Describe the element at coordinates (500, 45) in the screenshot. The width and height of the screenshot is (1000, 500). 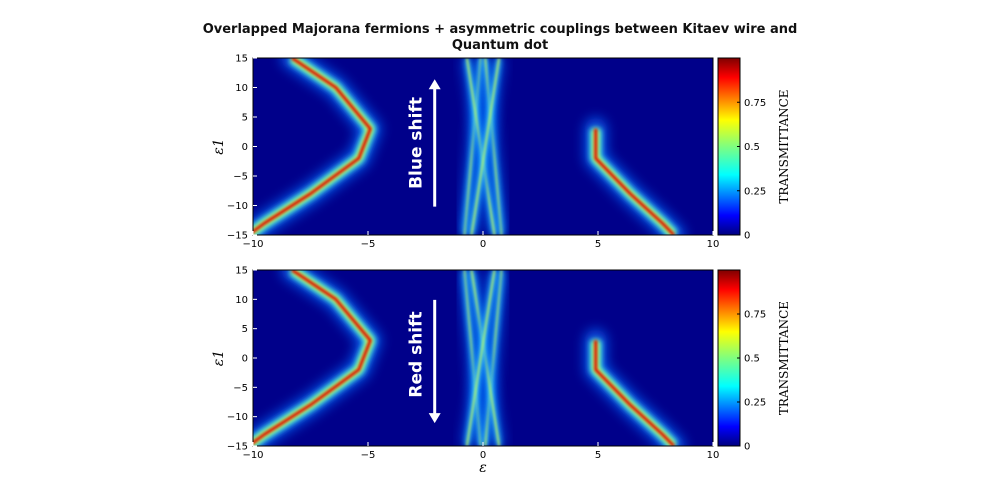
I see `chart-title-line2: Quantum dot` at that location.